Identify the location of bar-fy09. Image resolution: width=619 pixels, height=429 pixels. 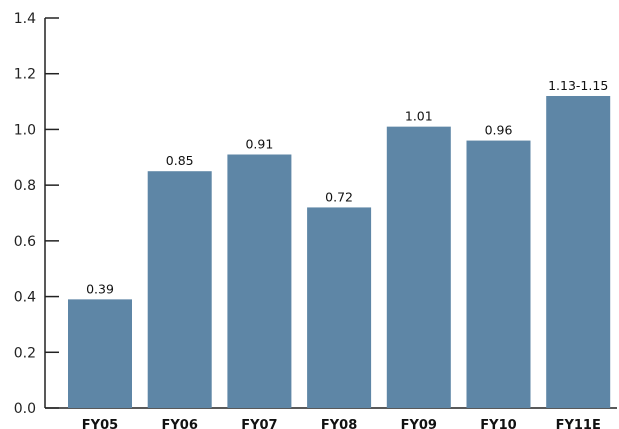
(418, 267).